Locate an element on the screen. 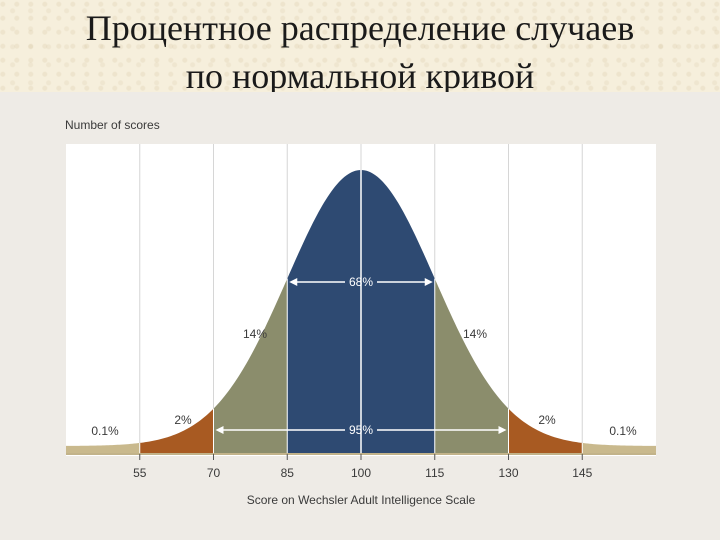  annotation-1-arrow-left is located at coordinates (219, 430).